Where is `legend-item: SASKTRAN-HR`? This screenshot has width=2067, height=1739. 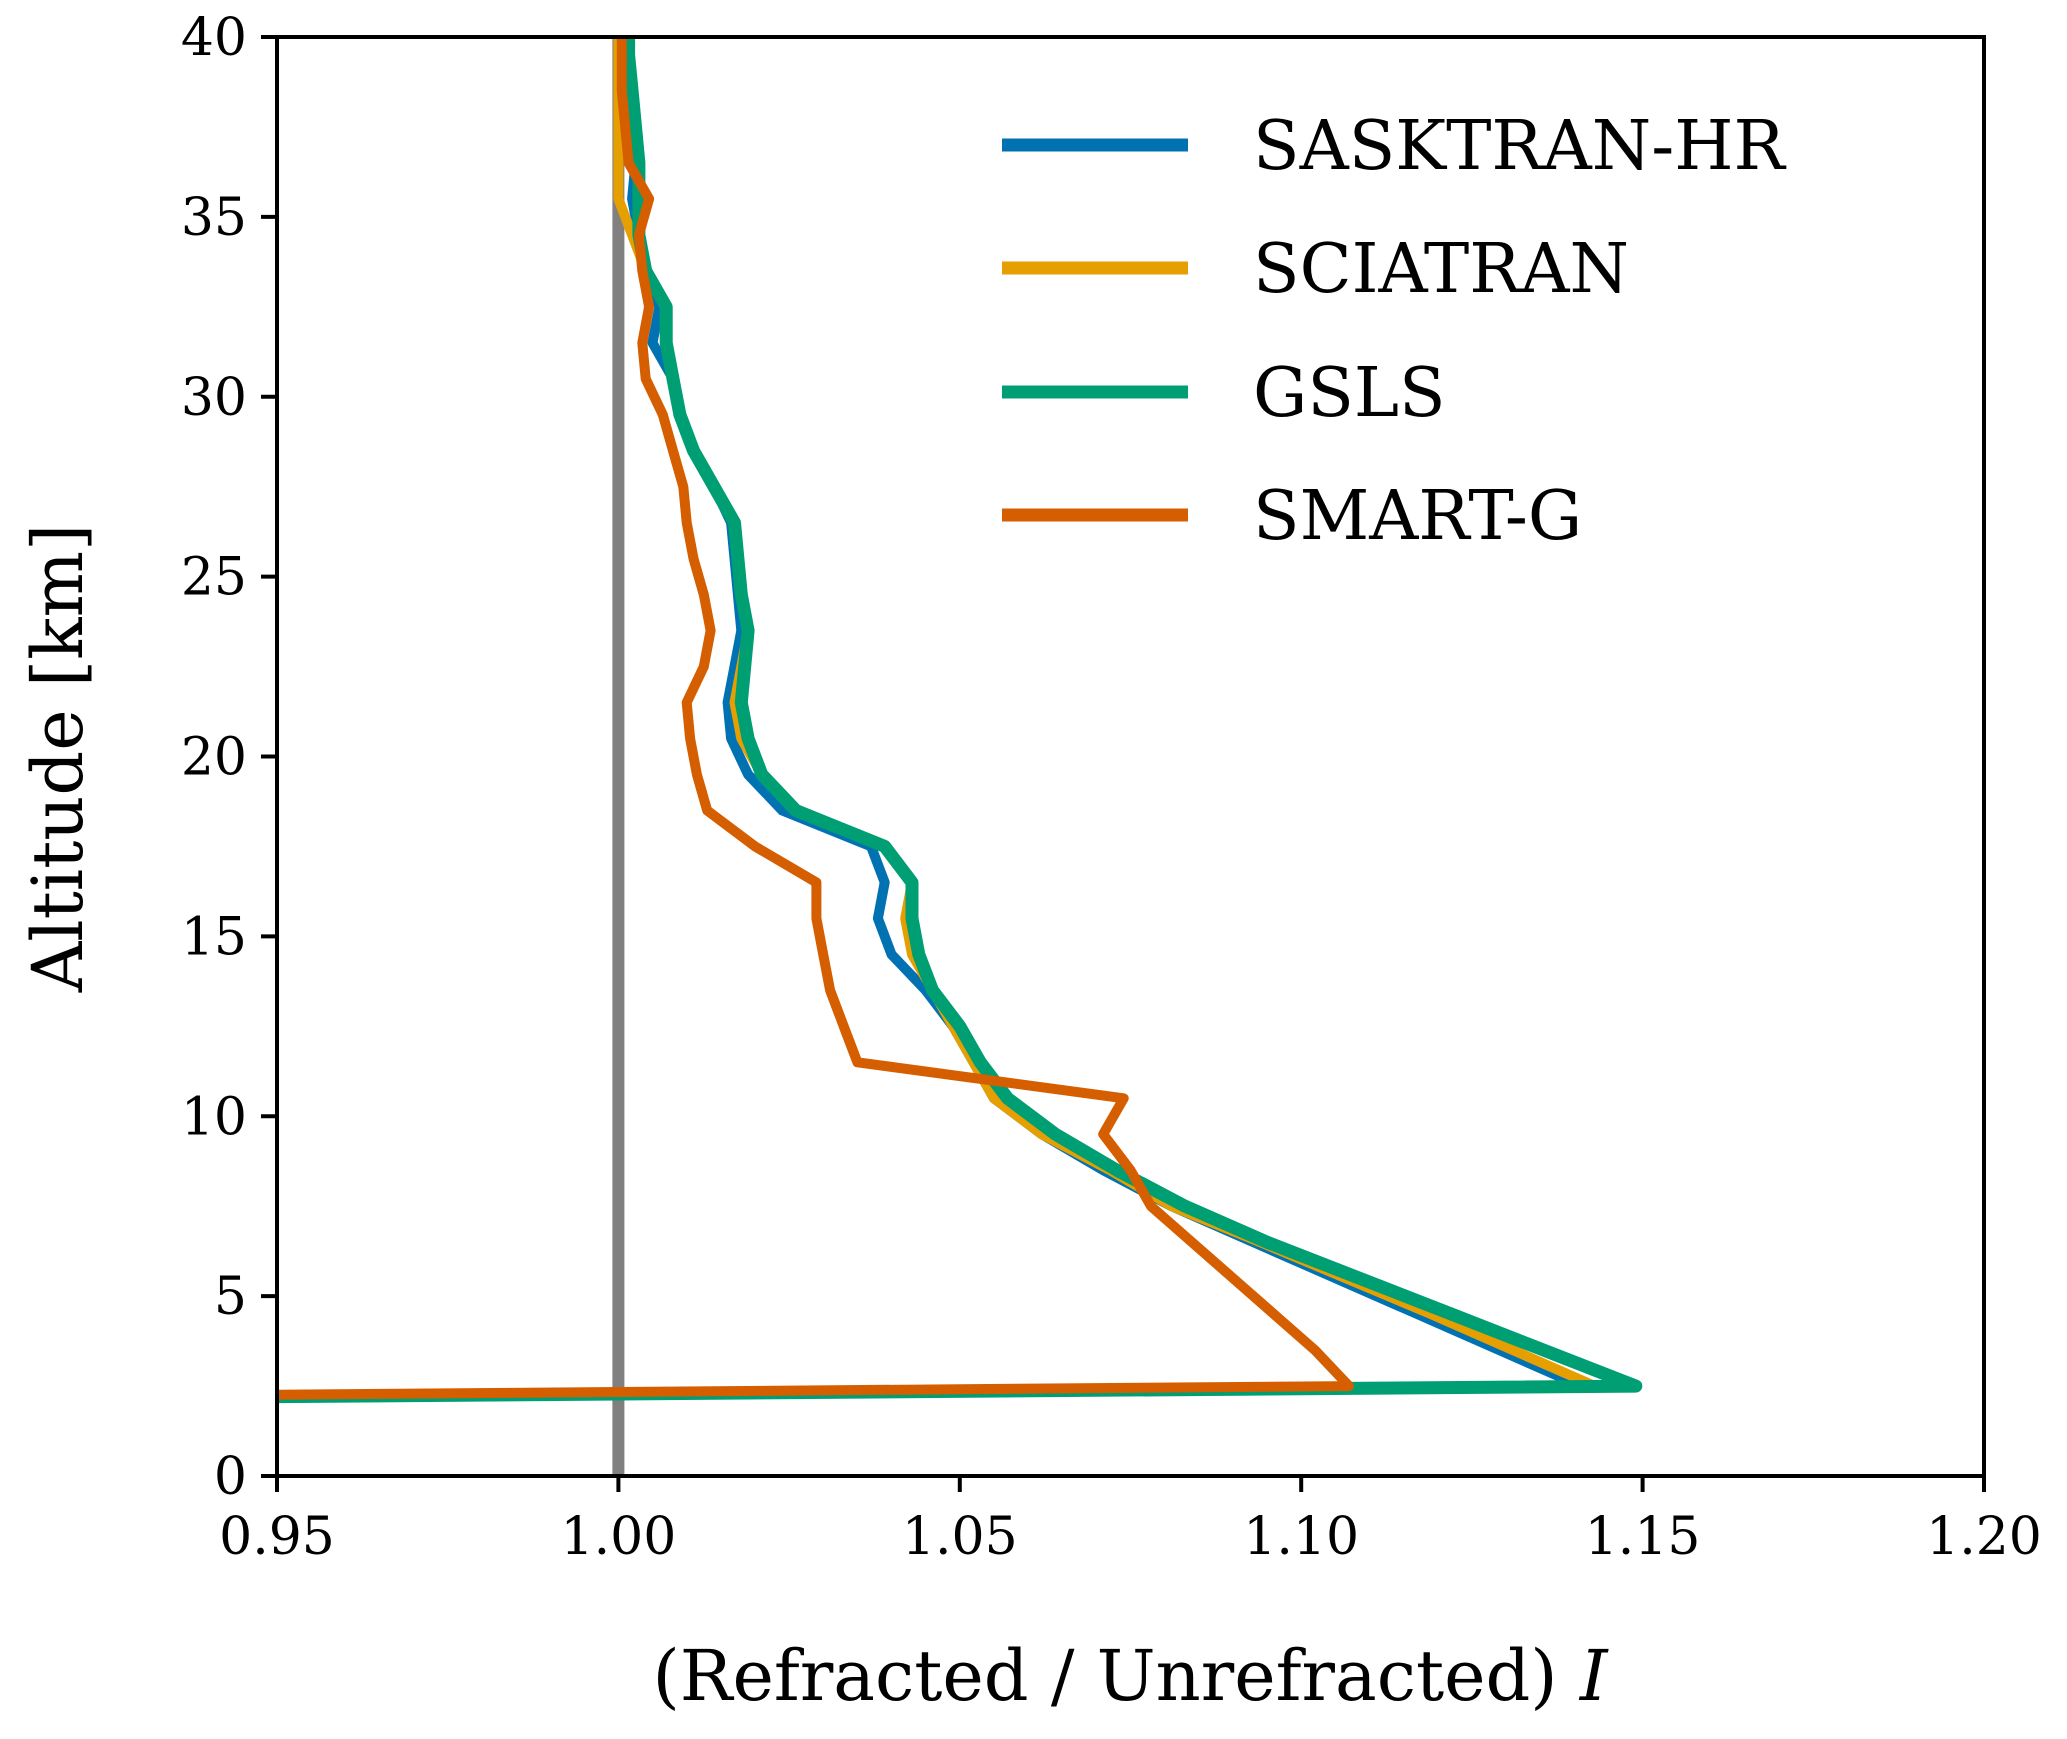
legend-item: SASKTRAN-HR is located at coordinates (1394, 146).